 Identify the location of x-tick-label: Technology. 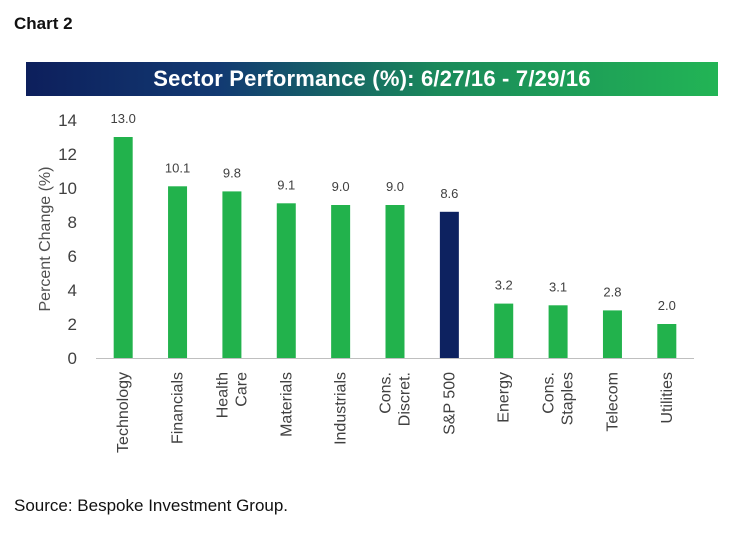
(123, 412).